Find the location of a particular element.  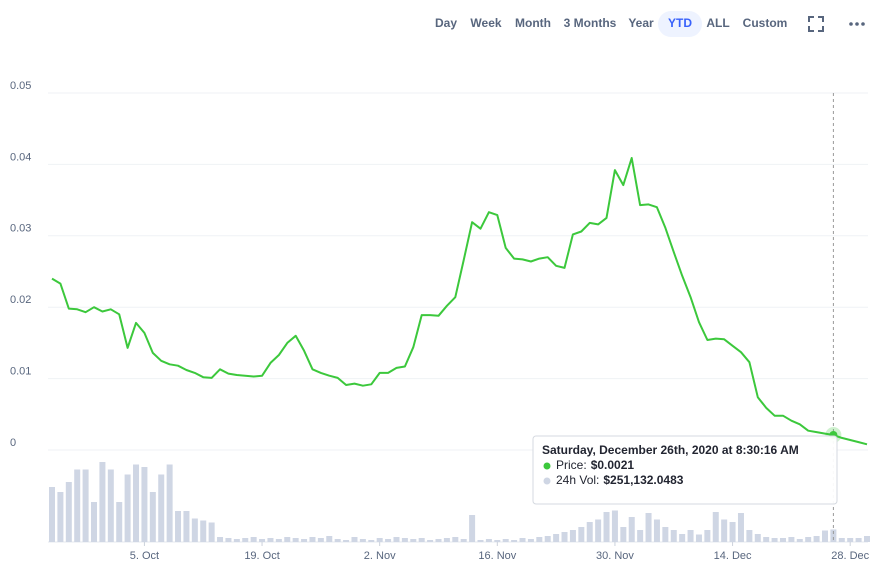

range-button: 3 Months is located at coordinates (590, 23).